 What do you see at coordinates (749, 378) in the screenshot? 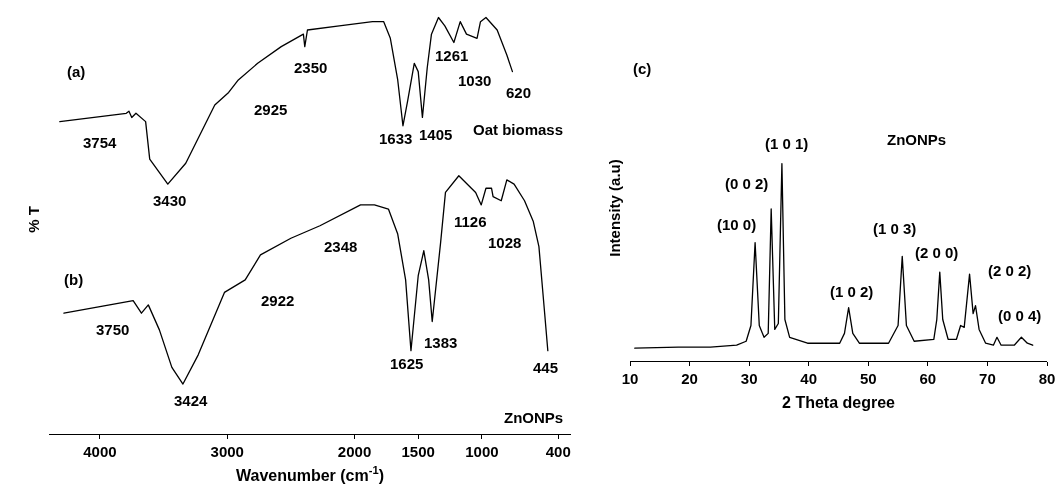
I see `x-tick-label: 30` at bounding box center [749, 378].